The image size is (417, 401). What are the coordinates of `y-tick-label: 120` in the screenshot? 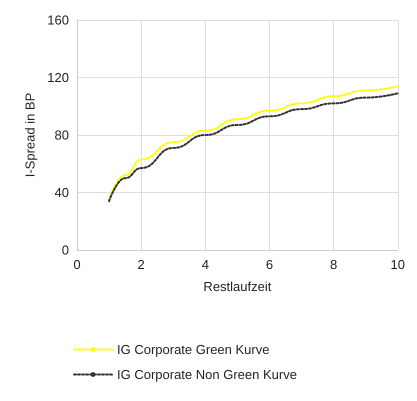 It's located at (58, 77).